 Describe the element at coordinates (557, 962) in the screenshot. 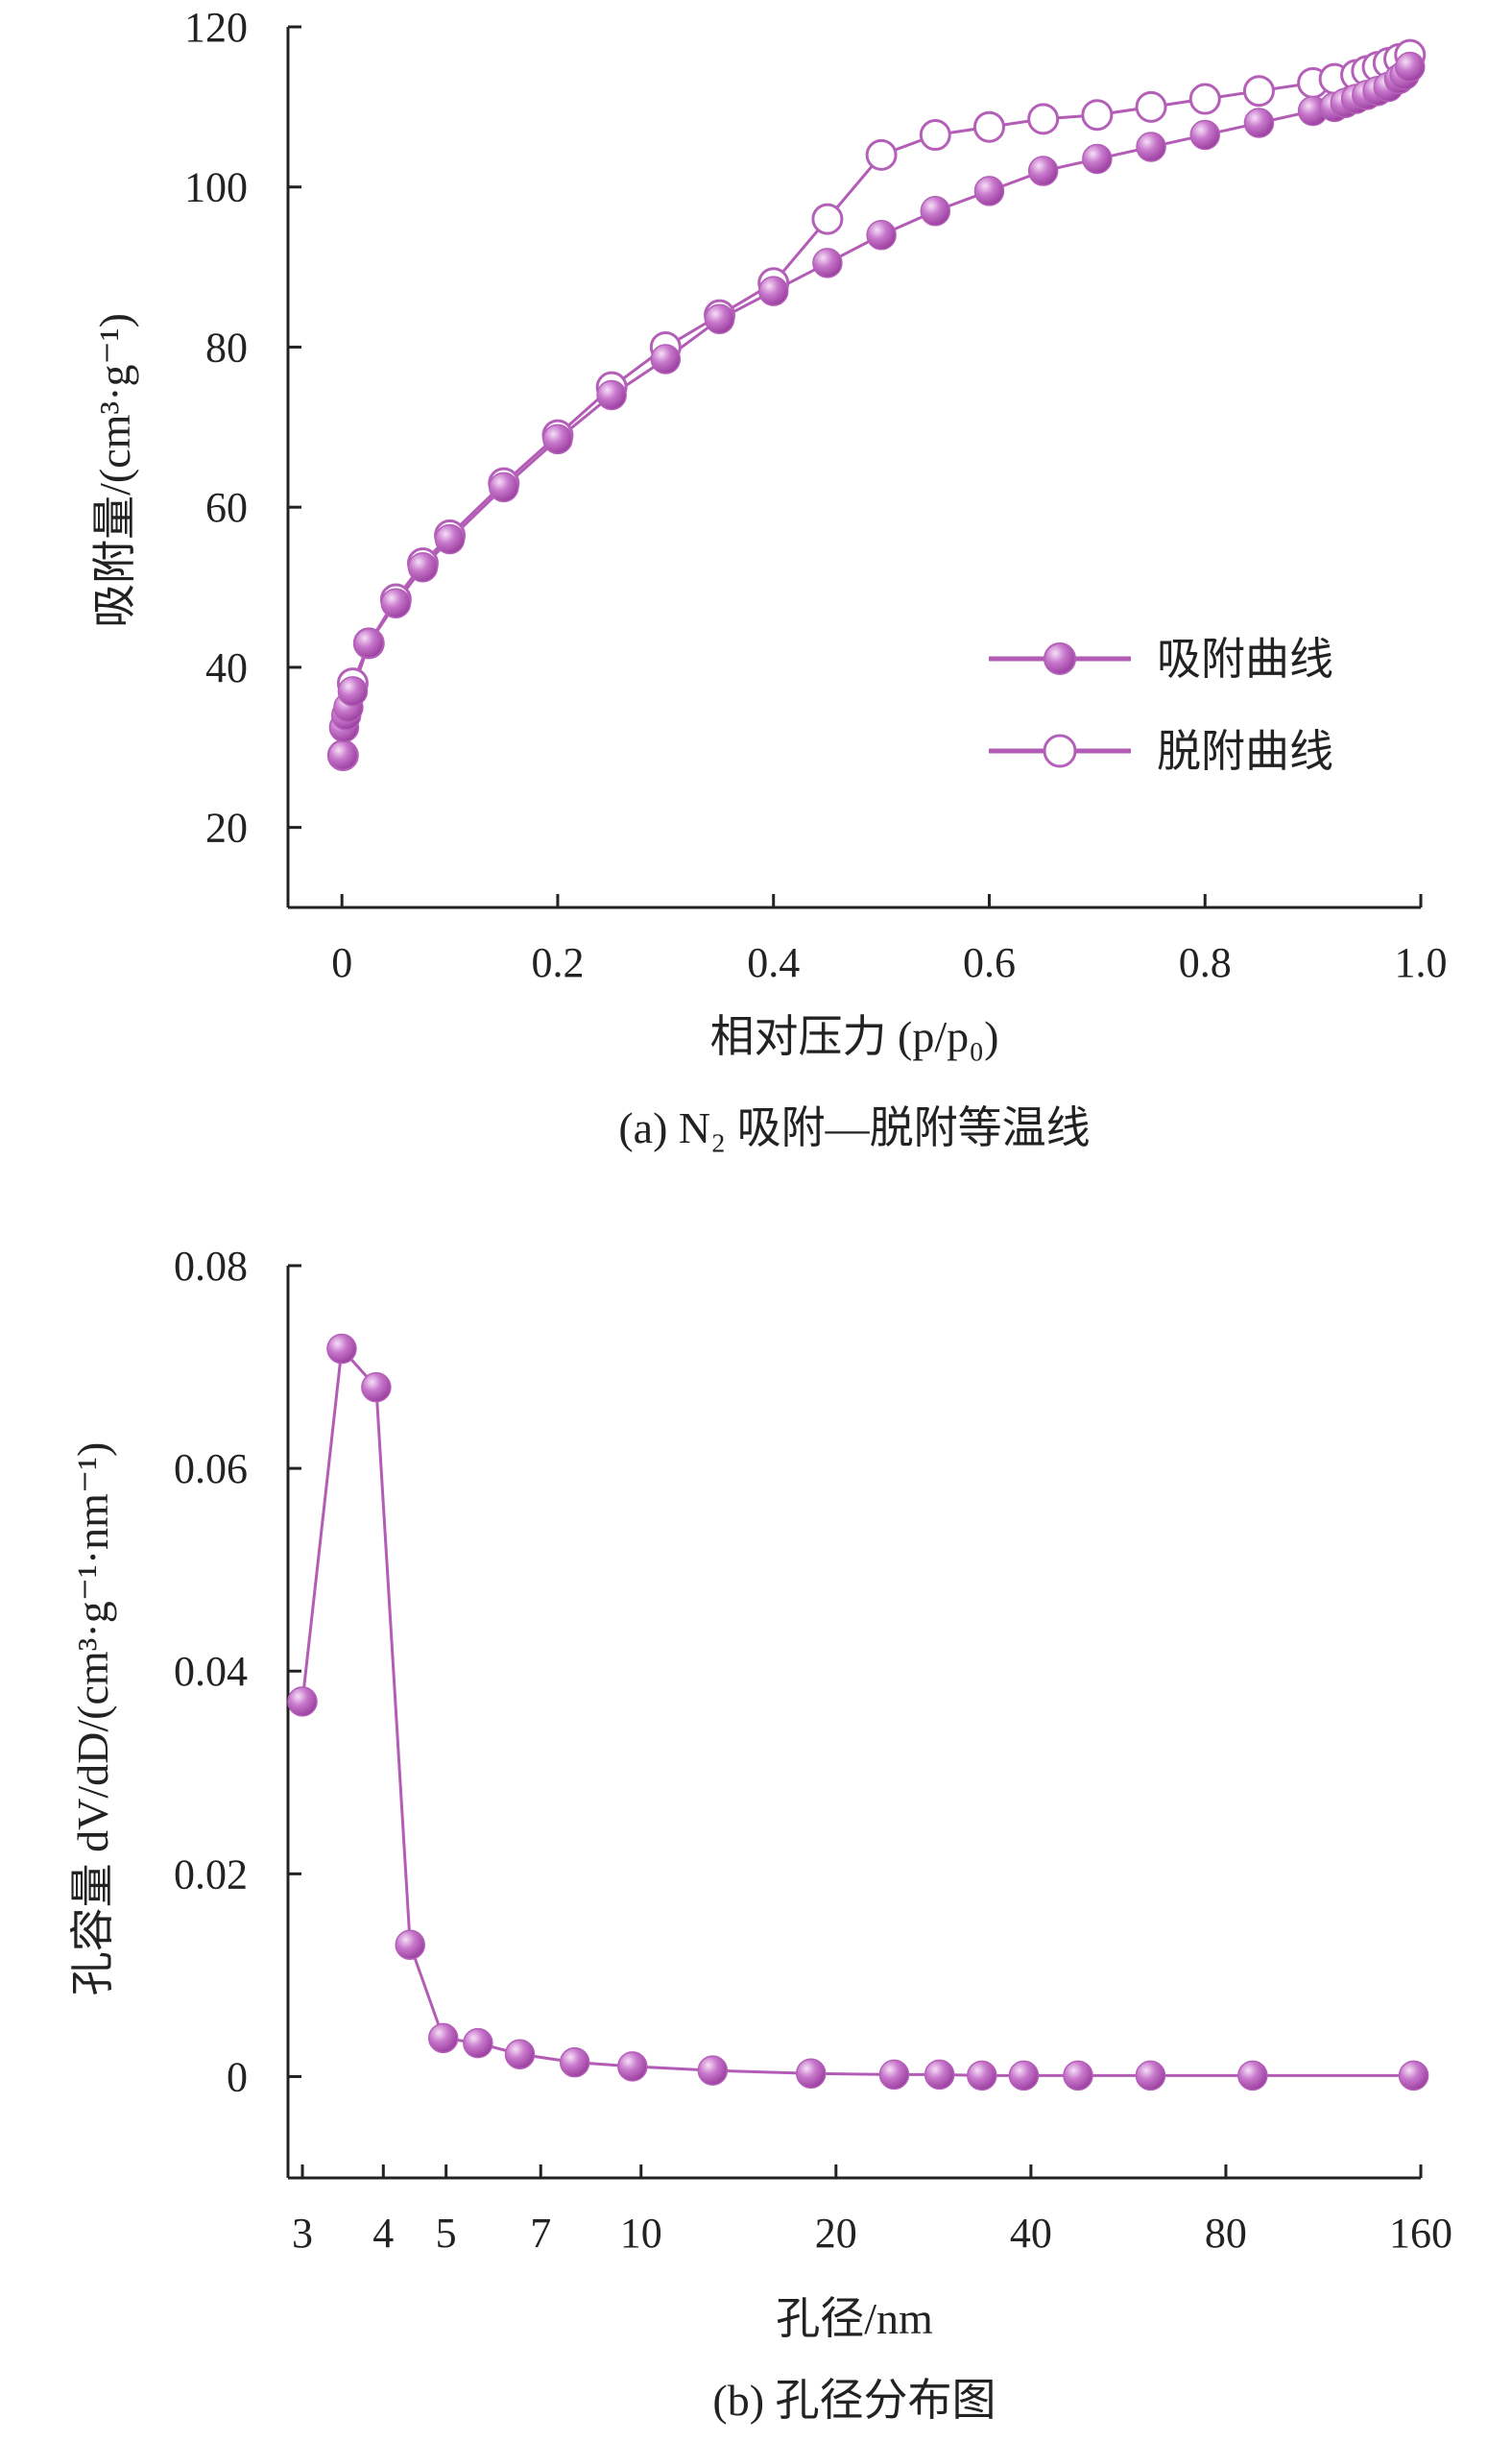

I see `isotherm-xtick-label: 0.2` at that location.